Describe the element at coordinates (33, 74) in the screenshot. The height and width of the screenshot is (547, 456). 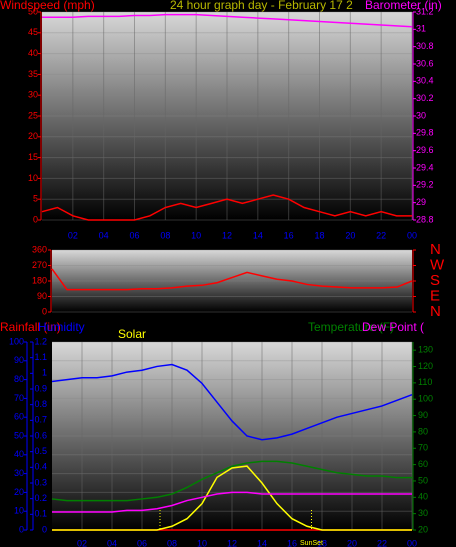
I see `y-tick-label: 35` at that location.